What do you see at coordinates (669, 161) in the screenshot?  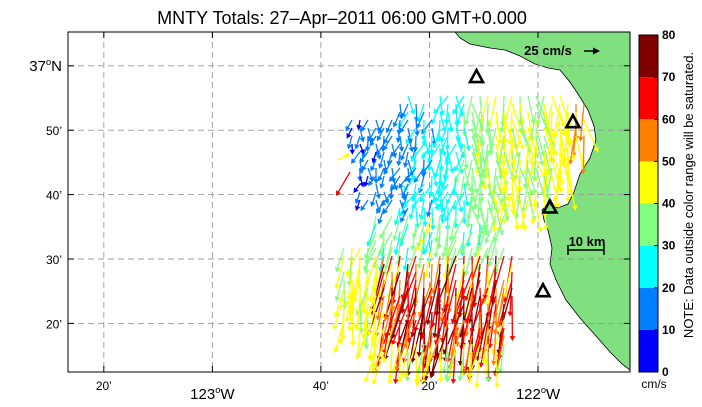 I see `colorbar-tick-label: 50` at bounding box center [669, 161].